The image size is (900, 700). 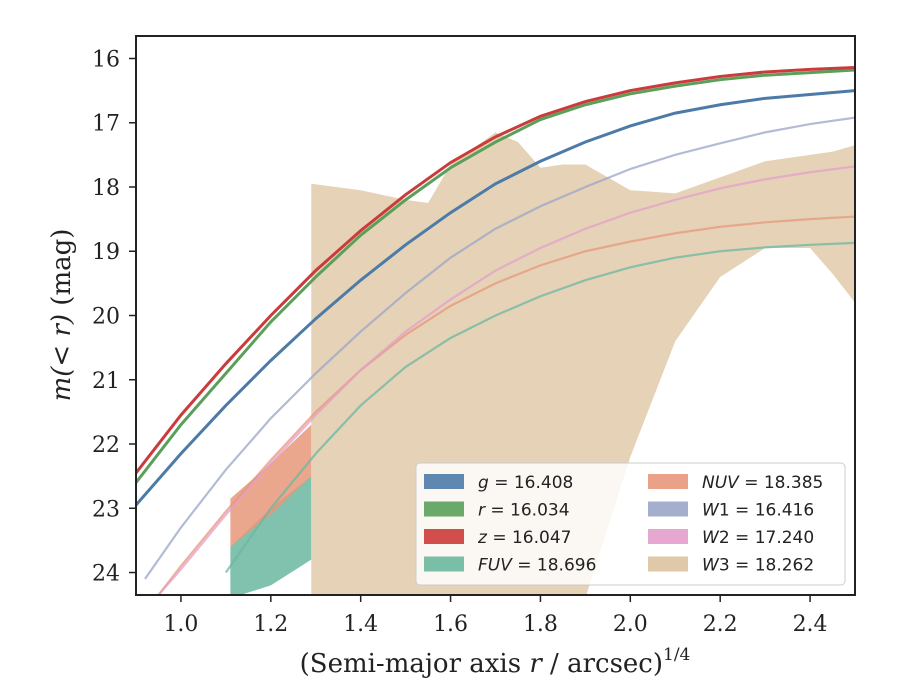 What do you see at coordinates (602, 664) in the screenshot?
I see `x-axis-title-suffix: / arcsec)` at bounding box center [602, 664].